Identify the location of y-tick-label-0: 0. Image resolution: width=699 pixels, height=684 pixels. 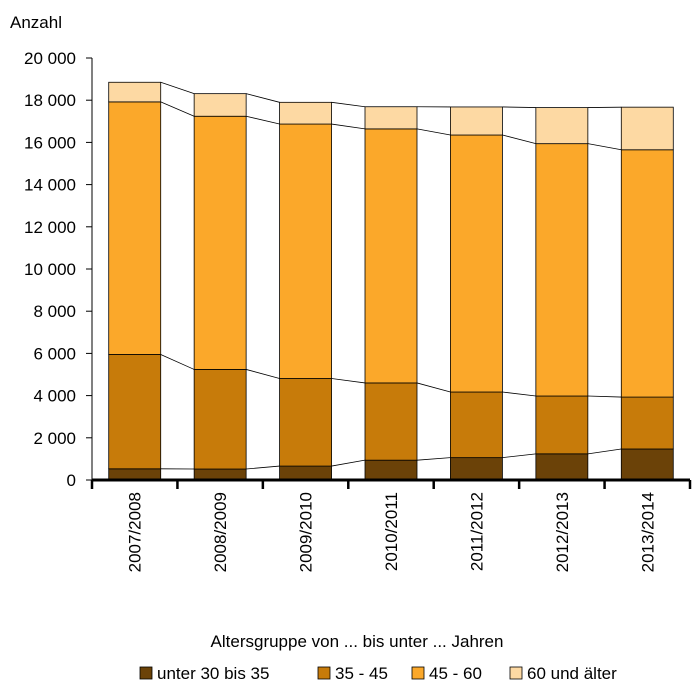
(71, 480).